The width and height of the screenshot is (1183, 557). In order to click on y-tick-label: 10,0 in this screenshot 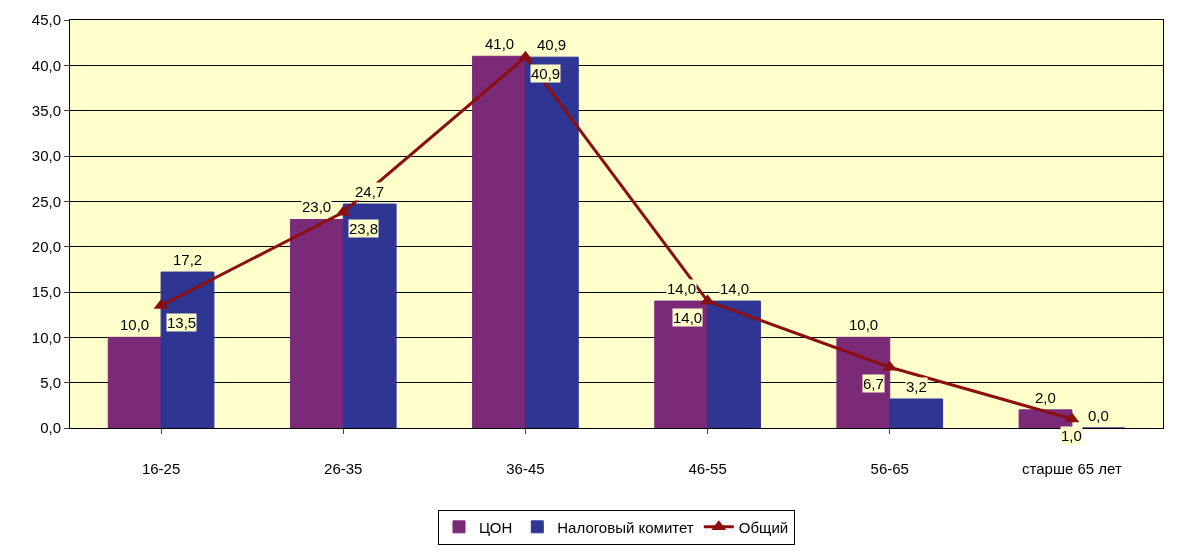, I will do `click(46, 337)`.